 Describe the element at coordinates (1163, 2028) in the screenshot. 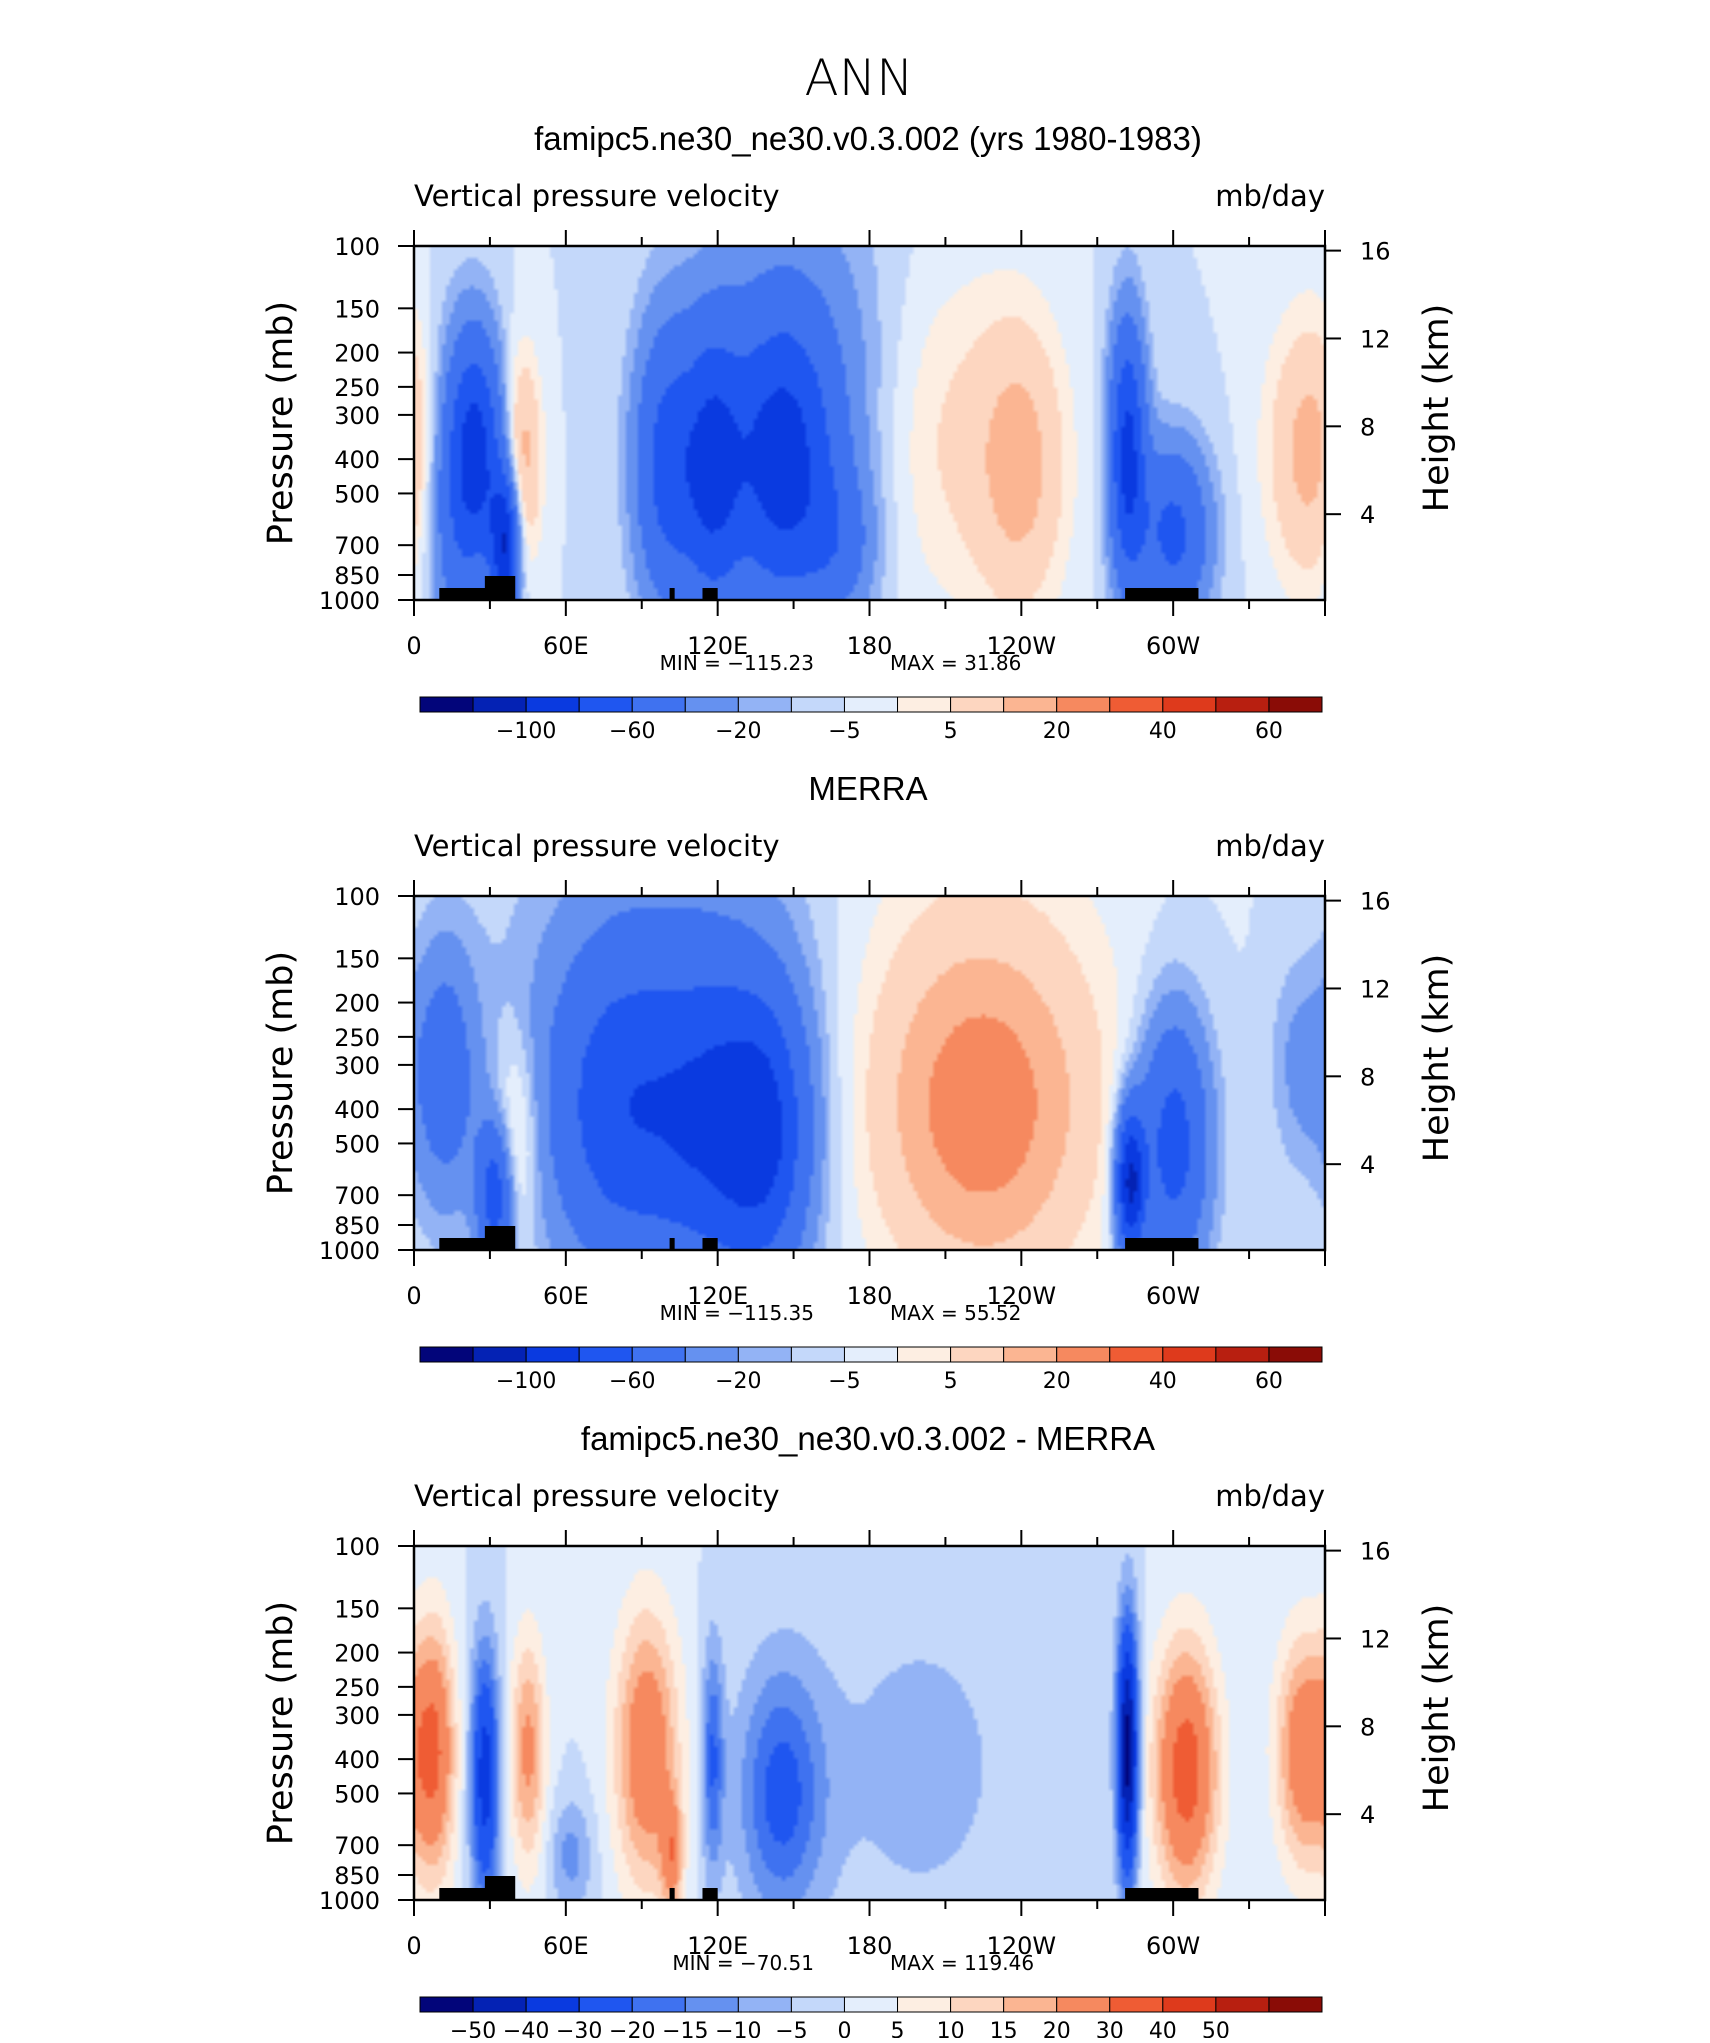

I see `colorbar-label: 40` at that location.